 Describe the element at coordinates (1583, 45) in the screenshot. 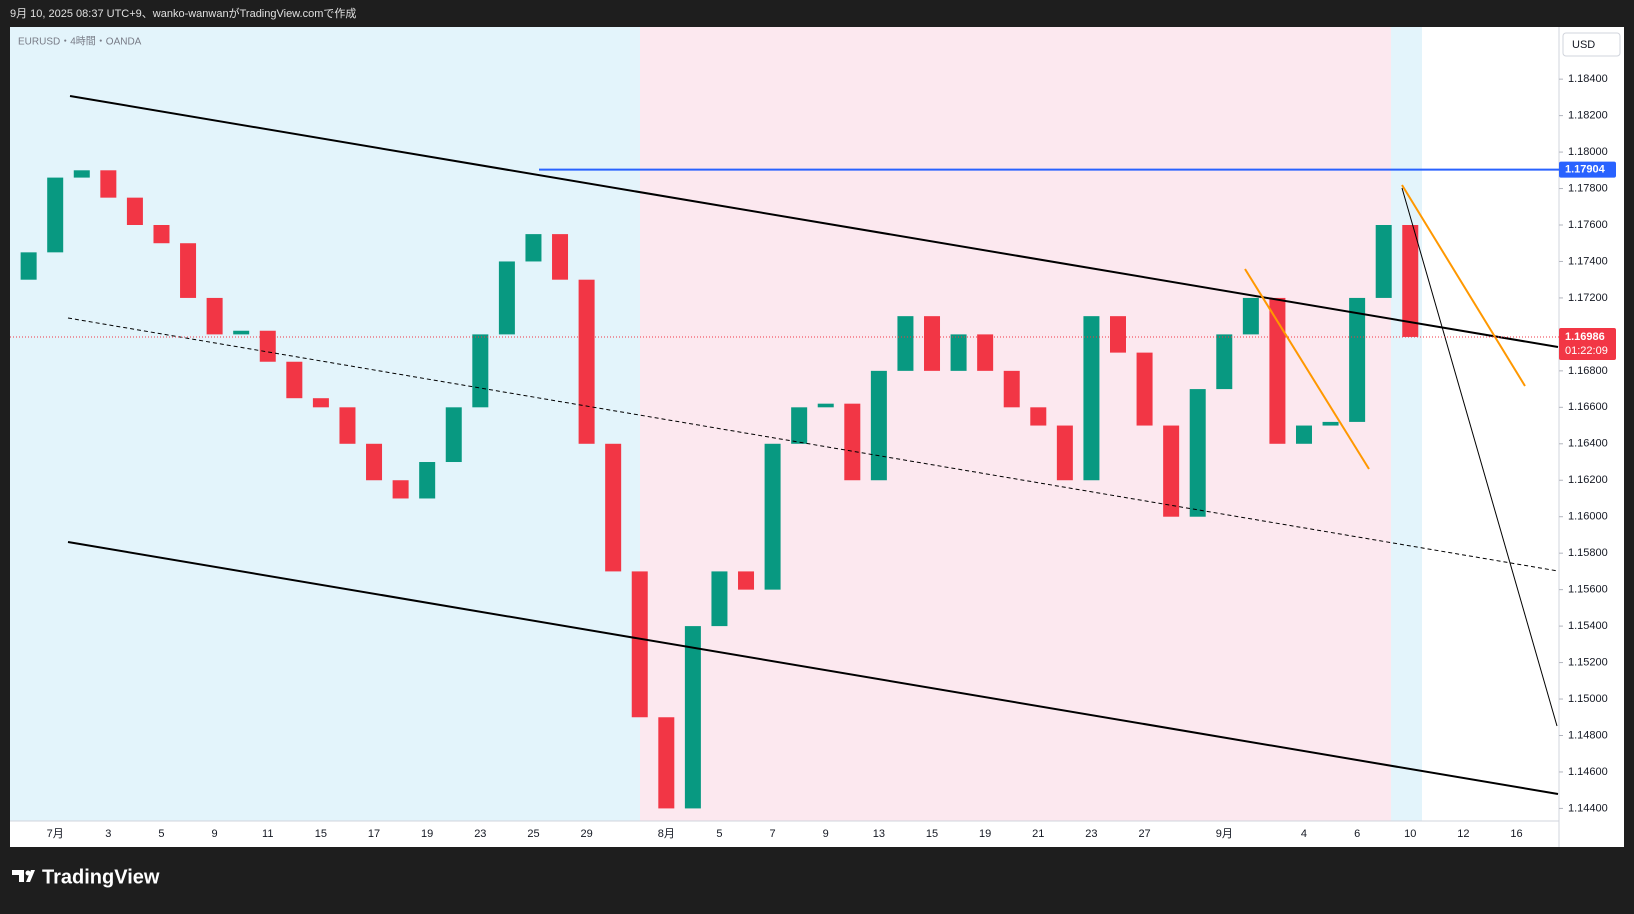

I see `unit-label: USD` at that location.